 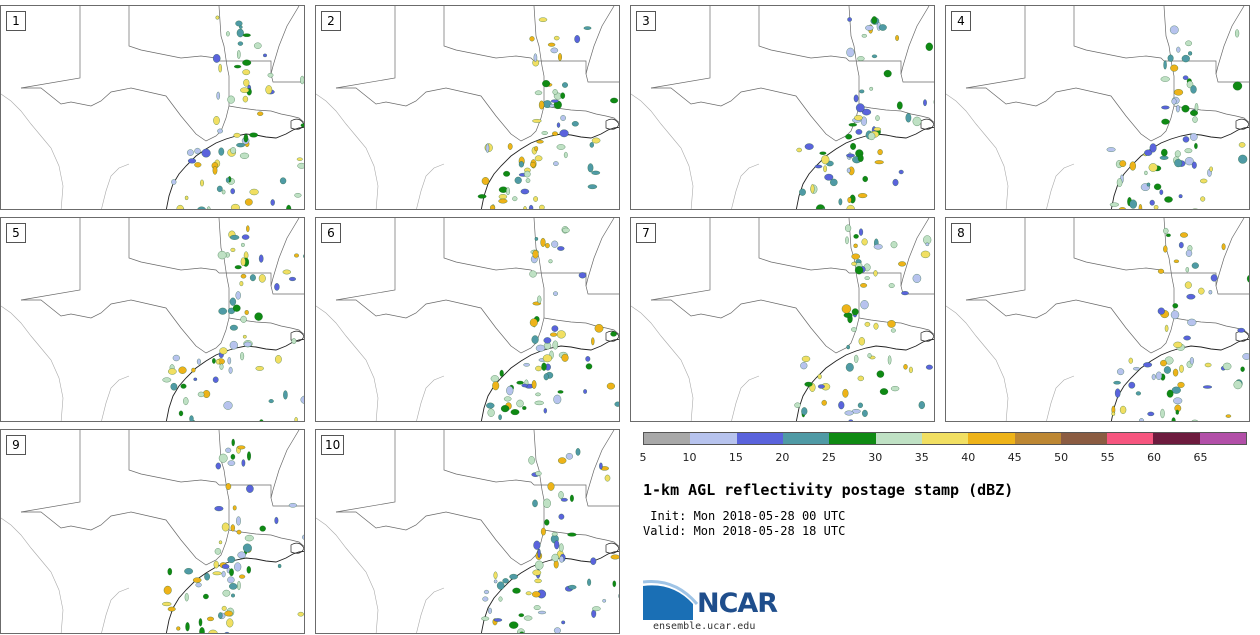 I want to click on colorbar-tick: 35, so click(x=921, y=457).